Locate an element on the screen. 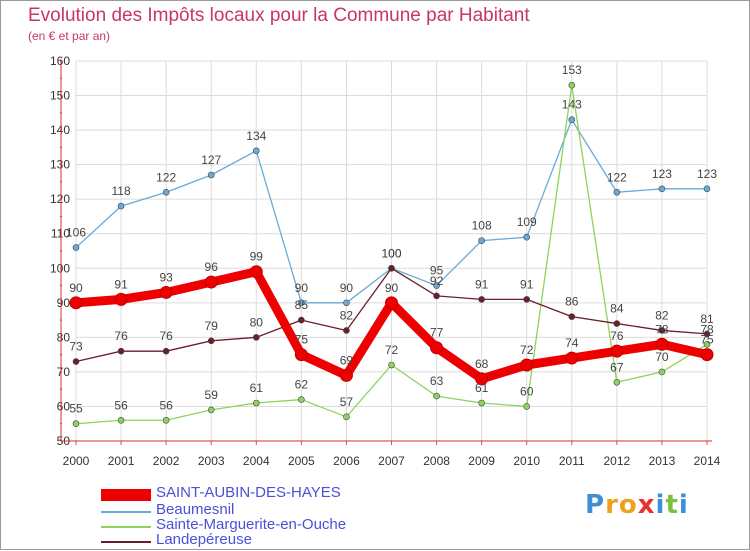  data-label: 59 is located at coordinates (212, 395).